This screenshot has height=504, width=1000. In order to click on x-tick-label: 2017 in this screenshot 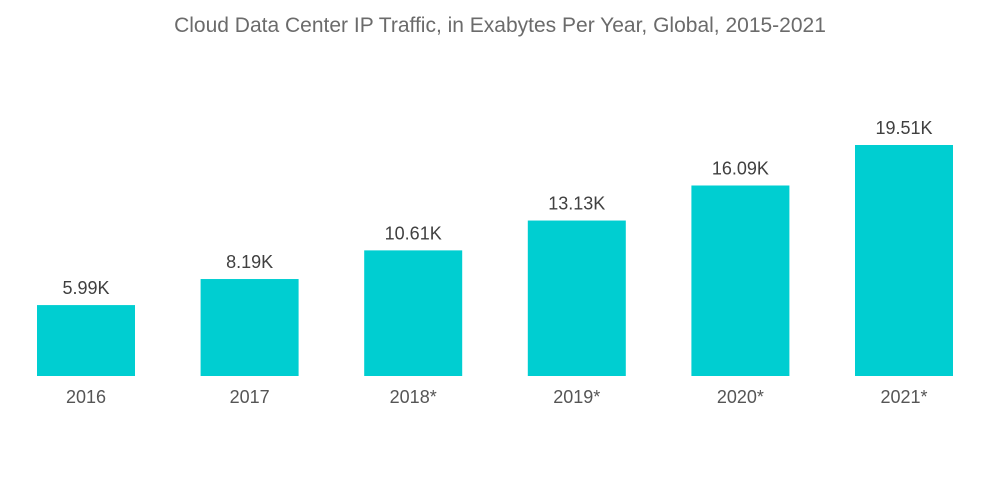, I will do `click(250, 397)`.